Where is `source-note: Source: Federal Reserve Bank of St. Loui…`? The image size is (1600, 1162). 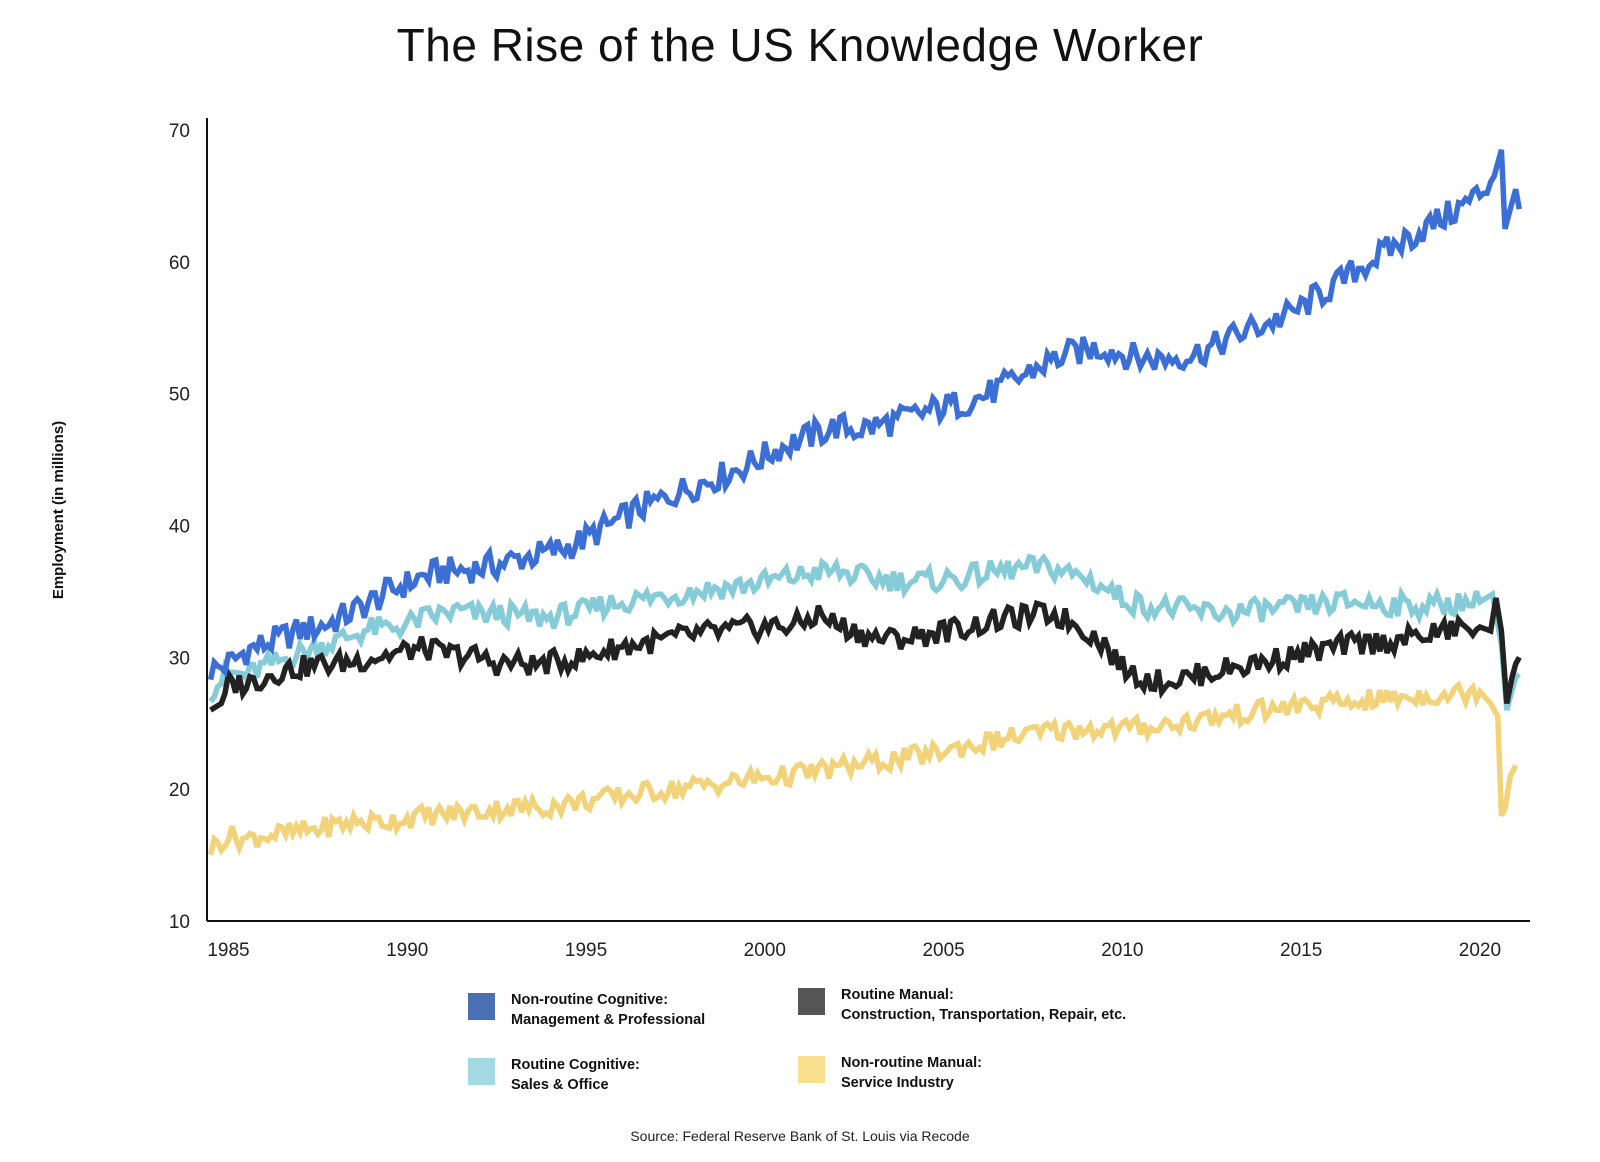 source-note: Source: Federal Reserve Bank of St. Loui… is located at coordinates (800, 1136).